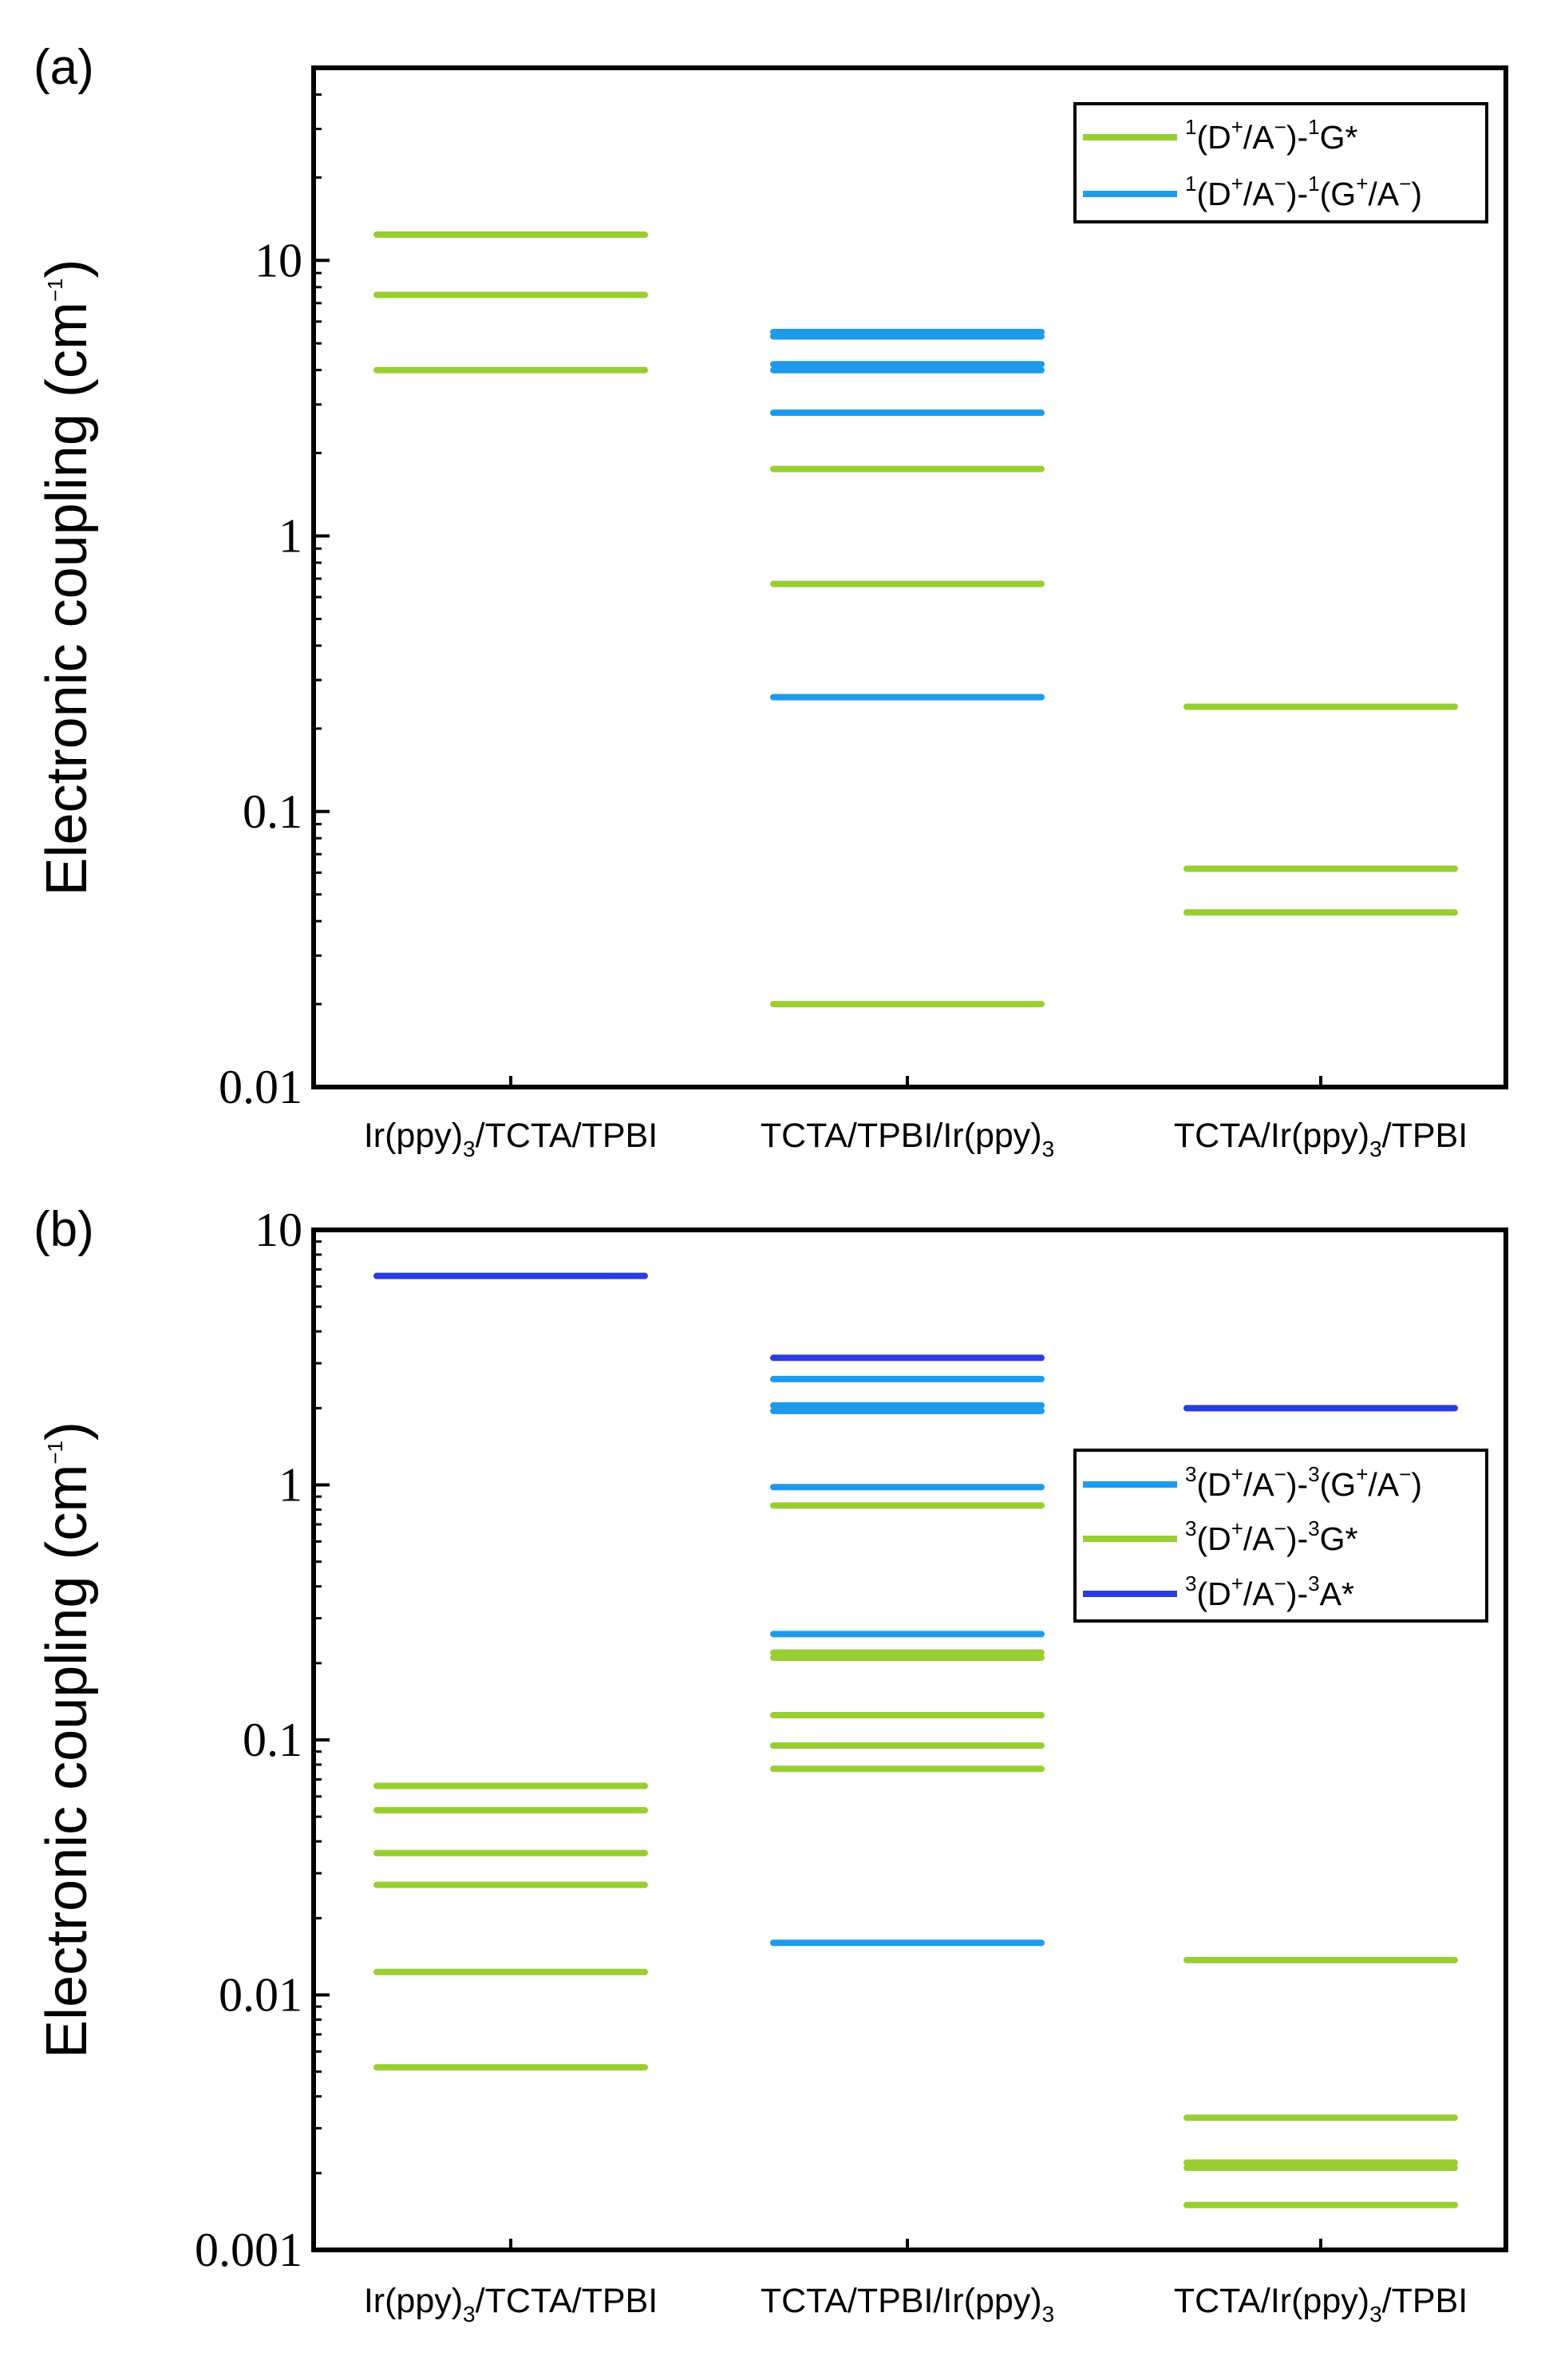 The image size is (1541, 2380). I want to click on legend-entry: 3(D+/A−)-3(G+/A−), so click(1303, 1482).